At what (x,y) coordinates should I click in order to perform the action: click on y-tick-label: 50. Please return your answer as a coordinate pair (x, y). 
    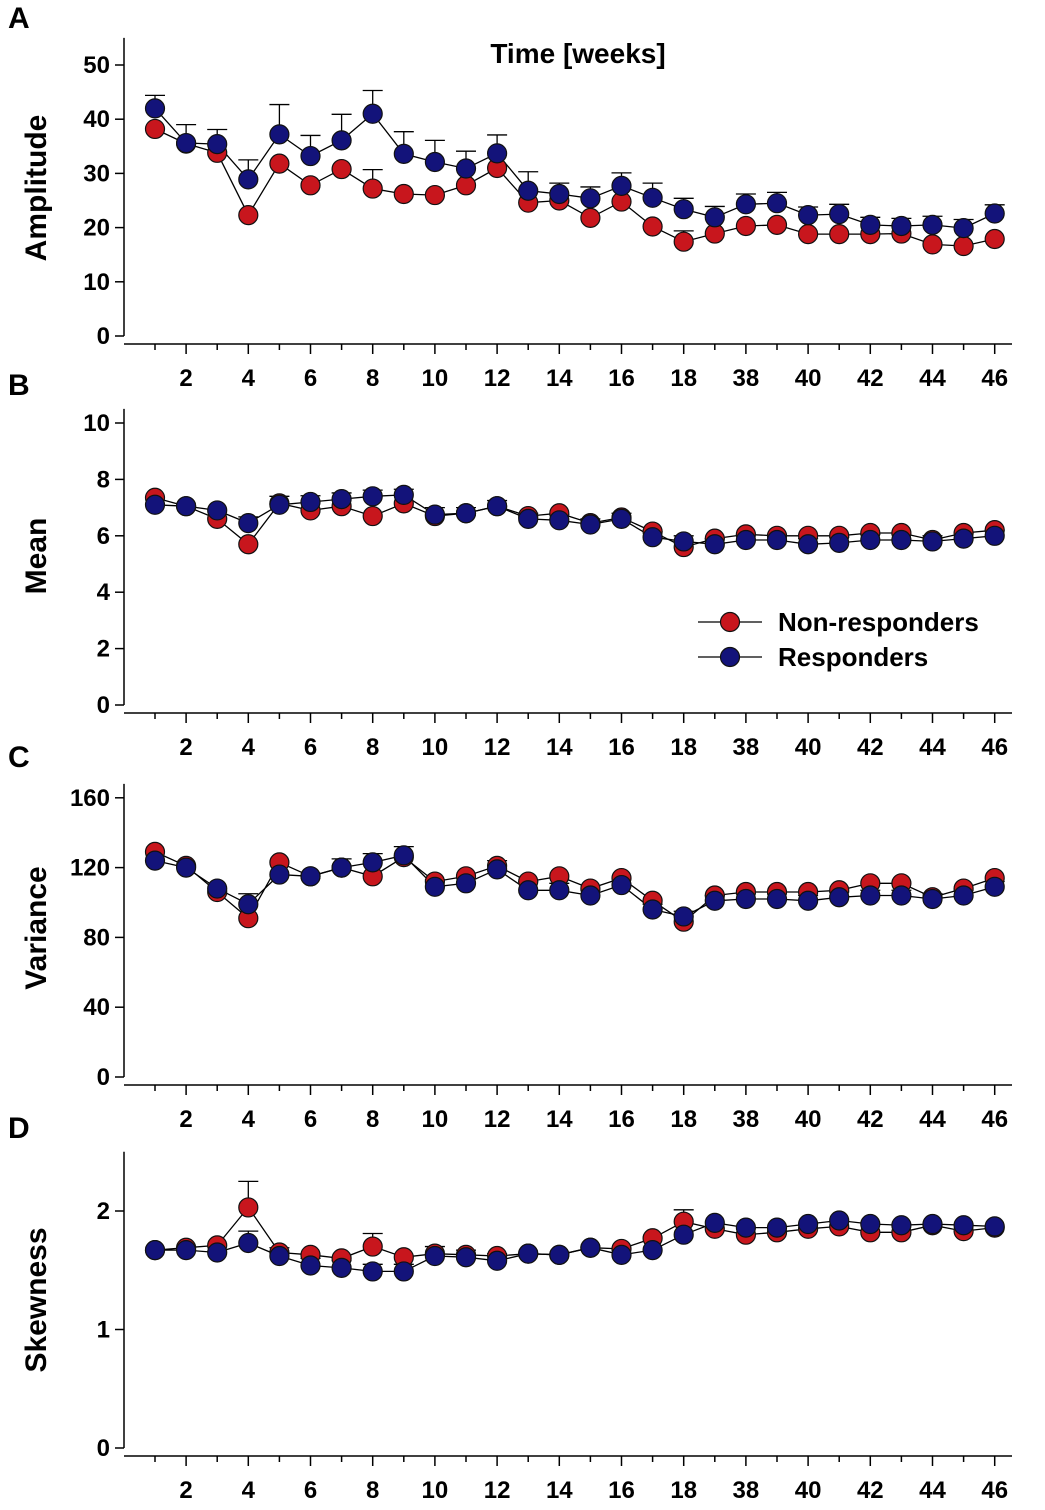
    Looking at the image, I should click on (96, 65).